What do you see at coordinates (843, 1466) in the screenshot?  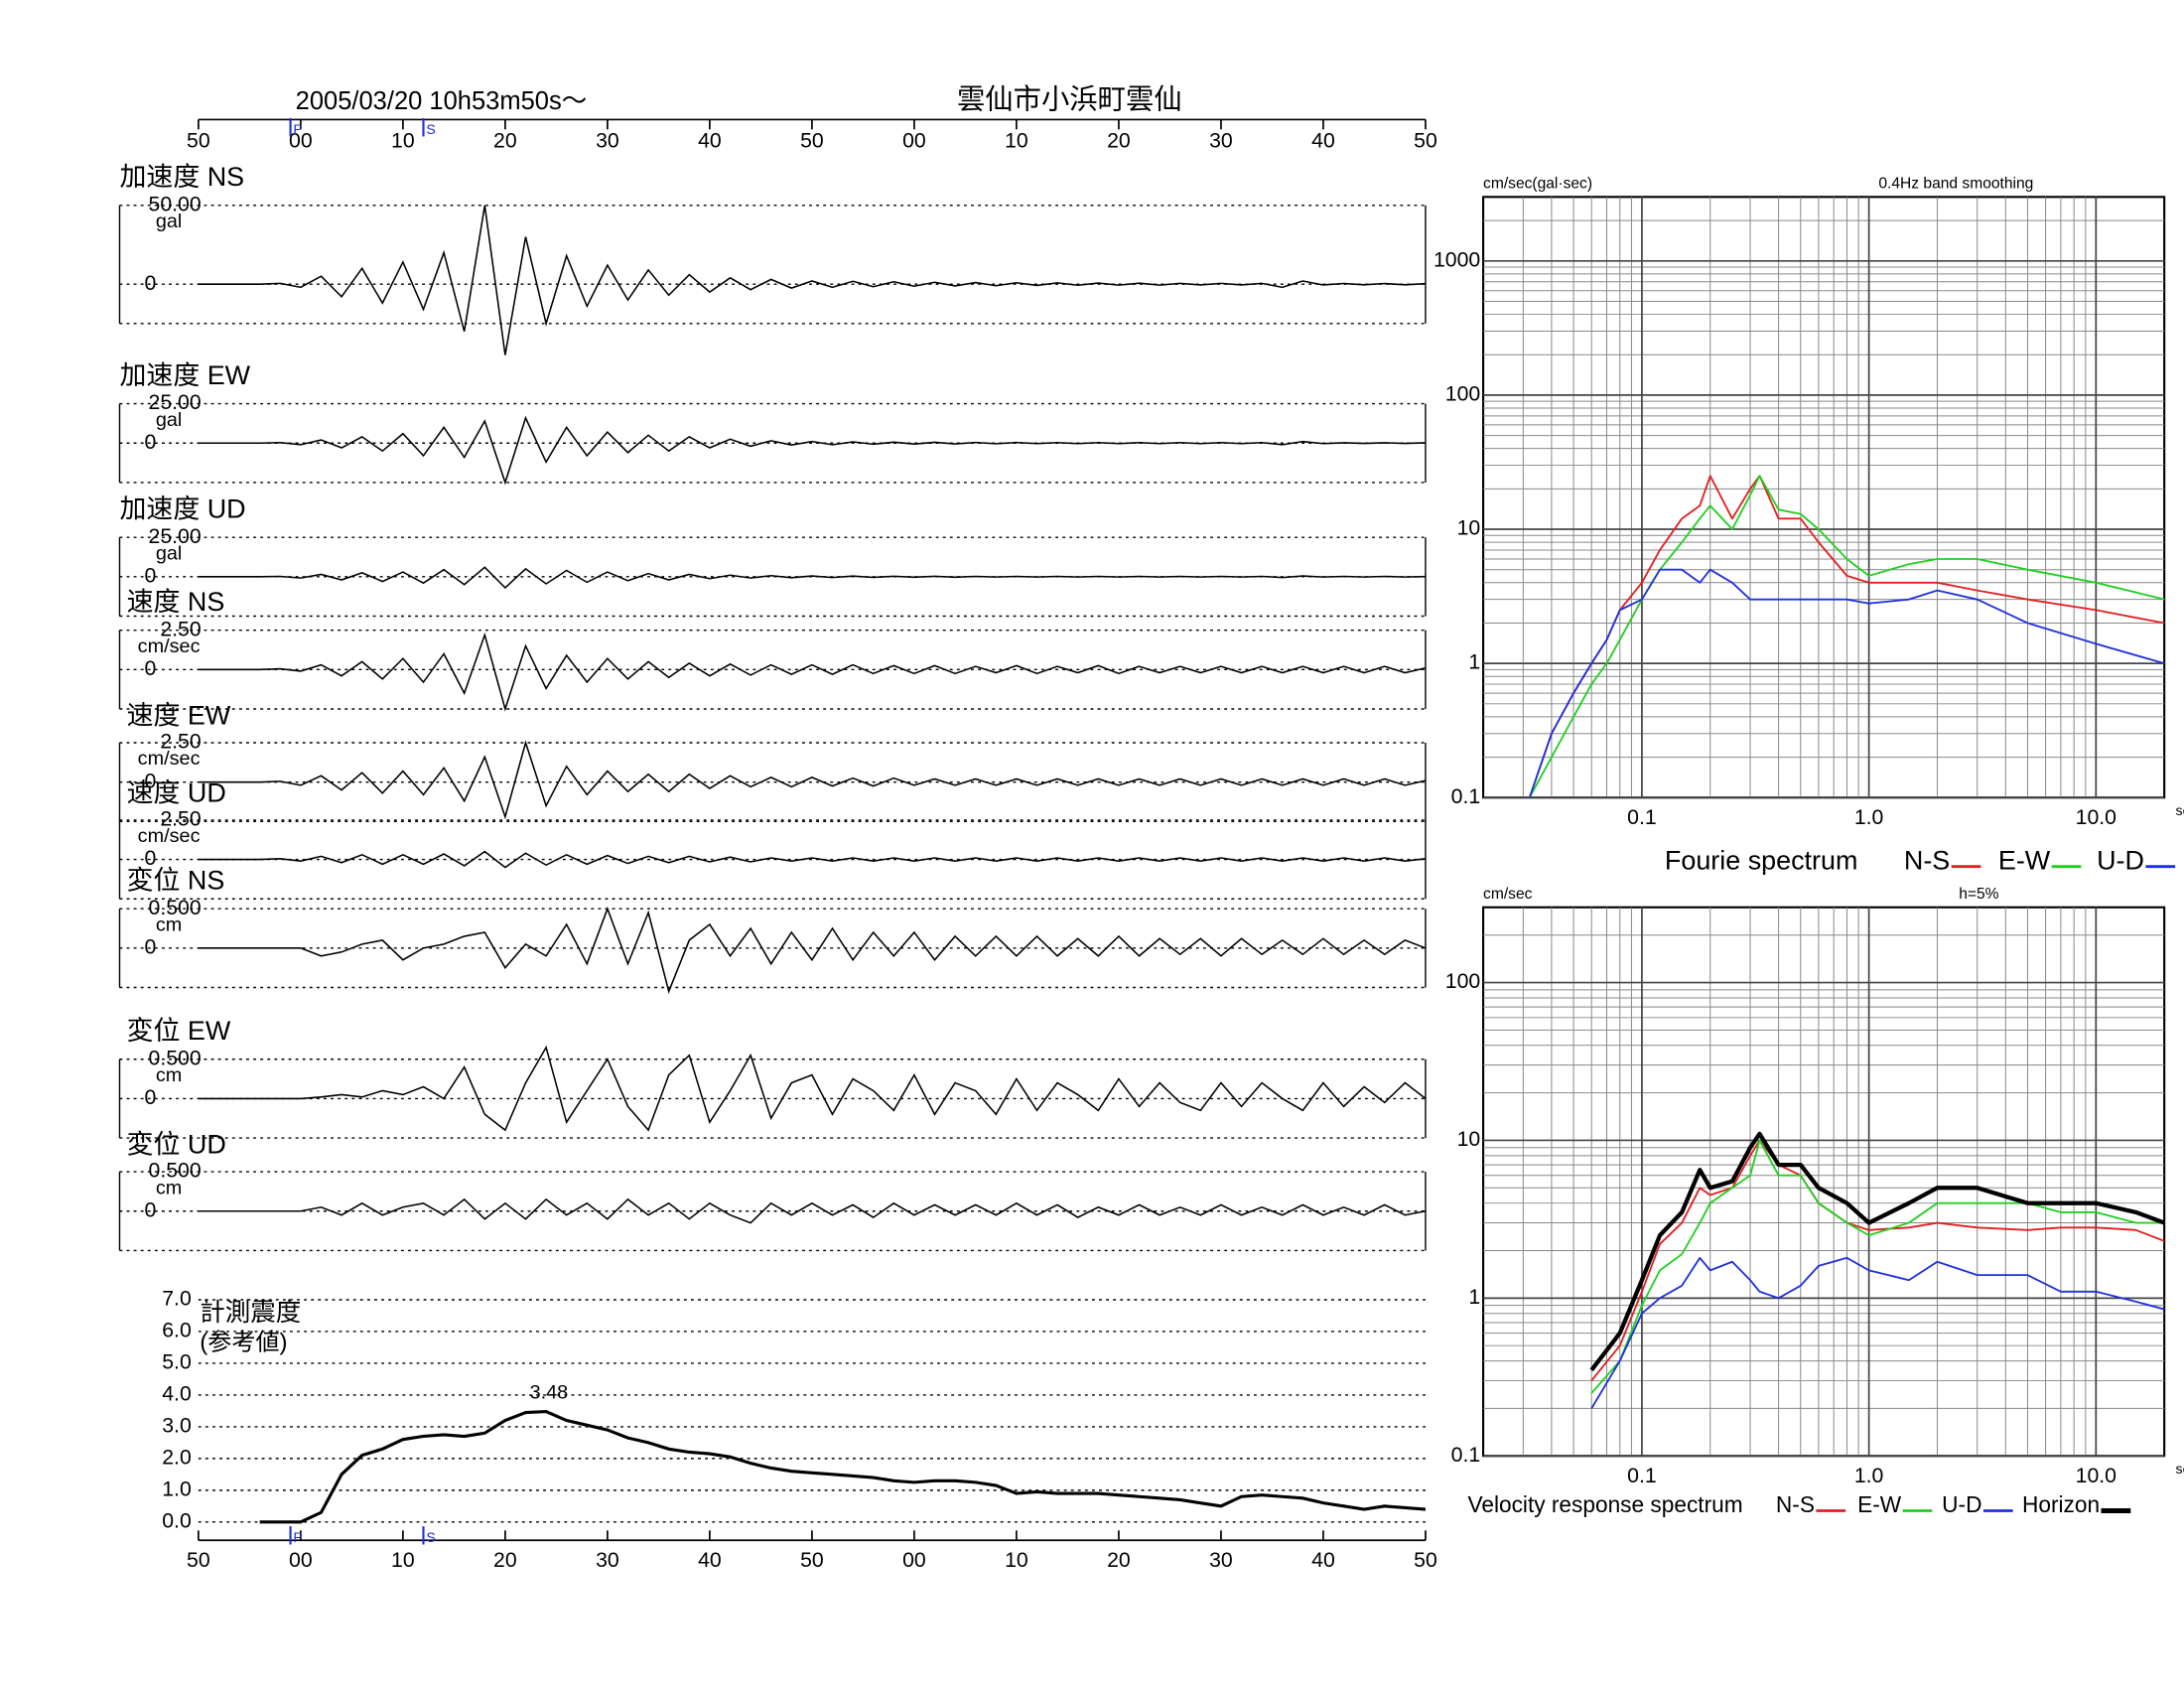 I see `intensity-line` at bounding box center [843, 1466].